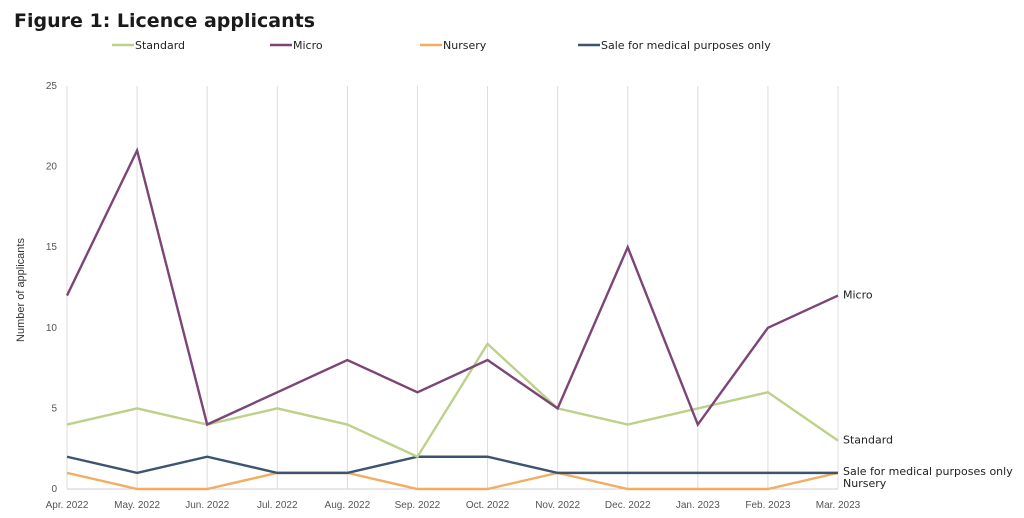  What do you see at coordinates (698, 505) in the screenshot?
I see `x-tick-label: Jan. 2023` at bounding box center [698, 505].